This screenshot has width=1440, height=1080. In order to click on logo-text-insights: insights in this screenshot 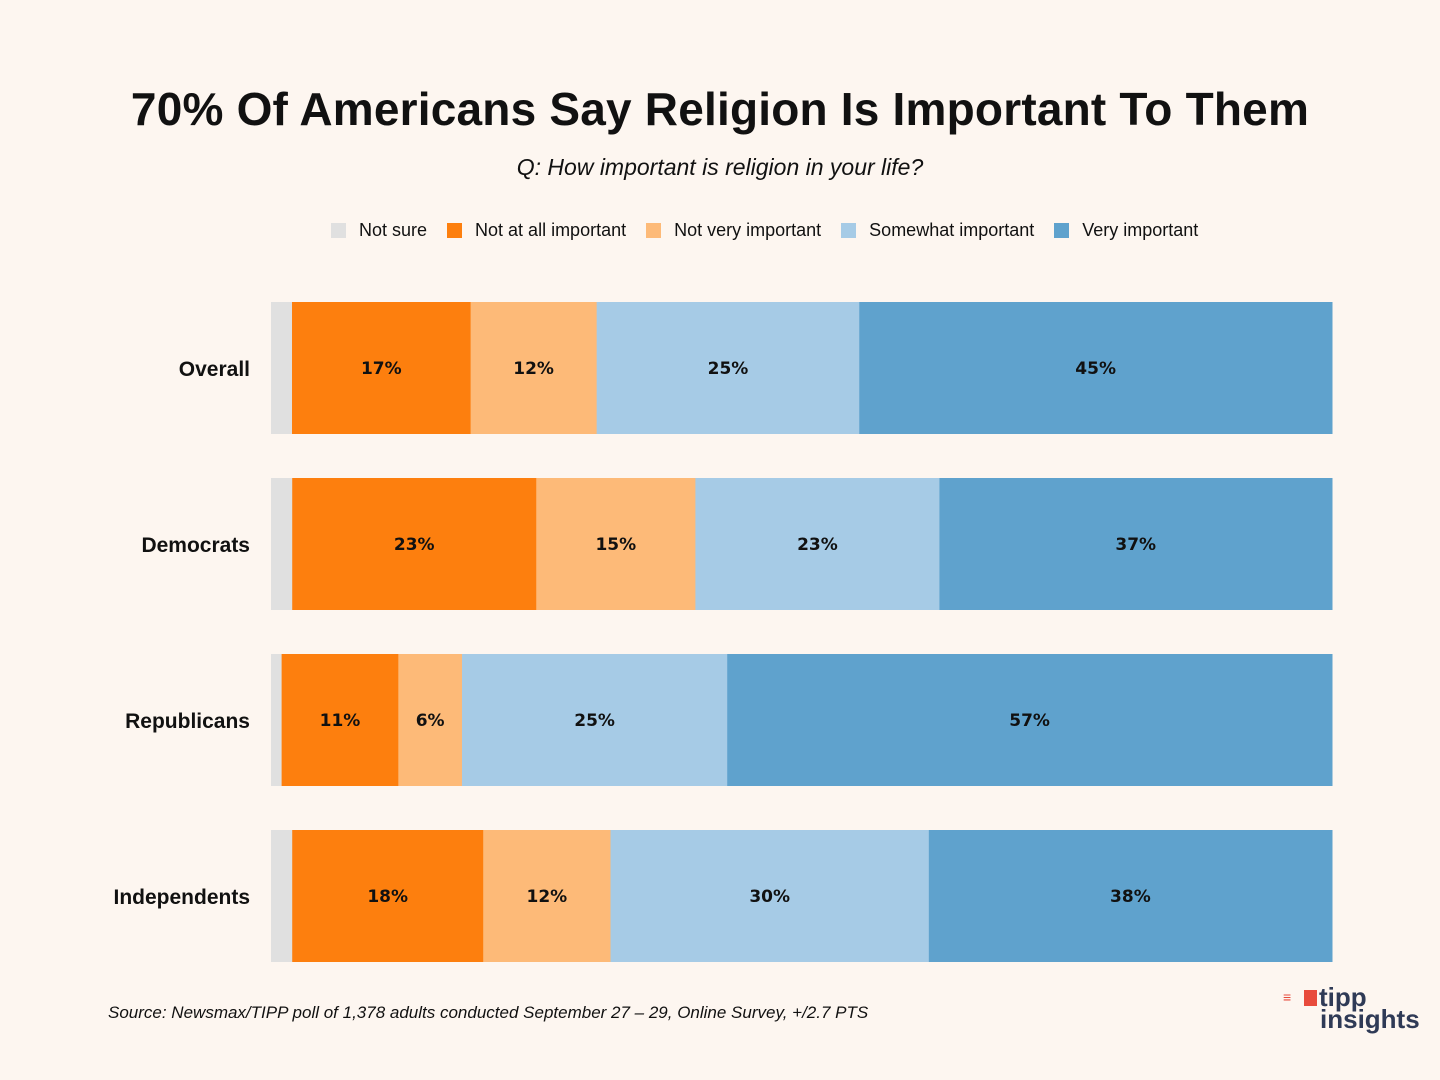, I will do `click(1370, 1019)`.